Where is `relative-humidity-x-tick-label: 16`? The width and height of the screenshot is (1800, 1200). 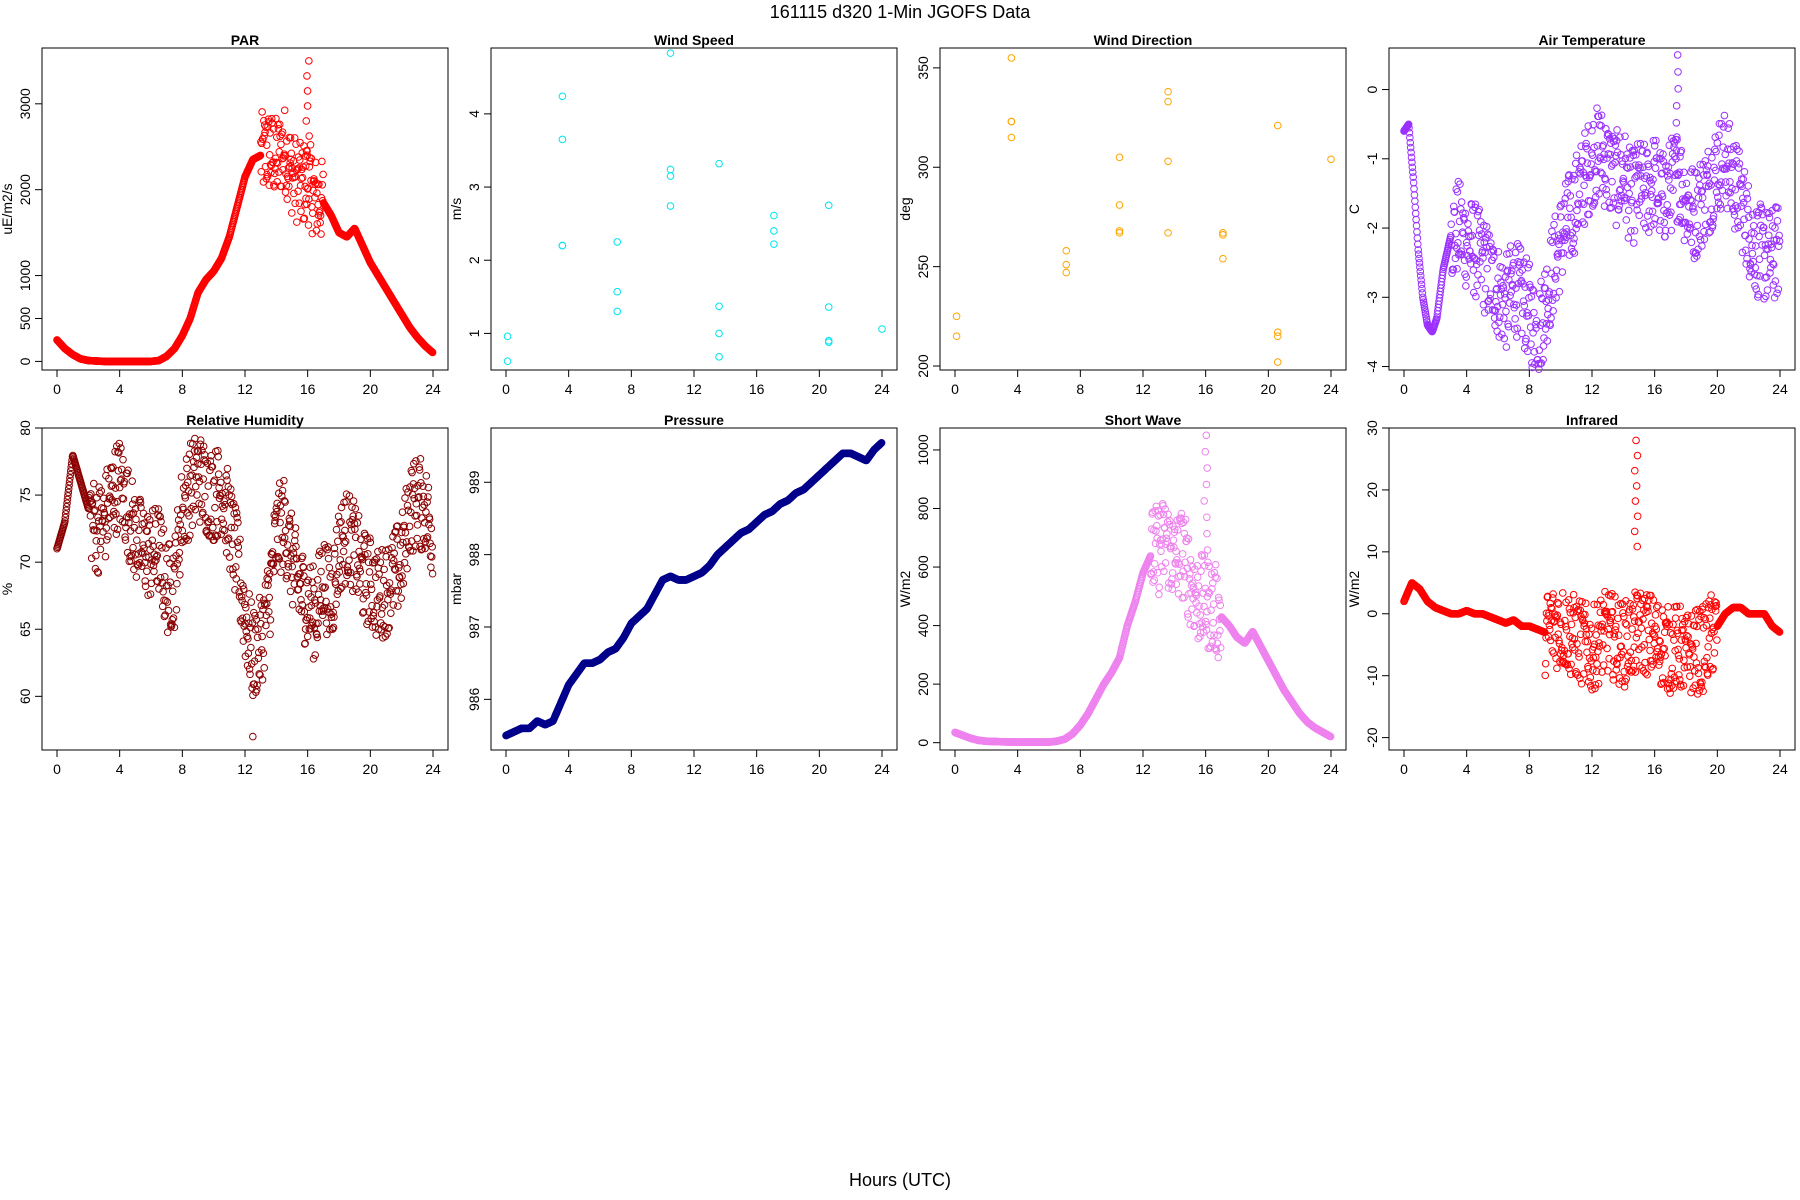
relative-humidity-x-tick-label: 16 is located at coordinates (308, 769).